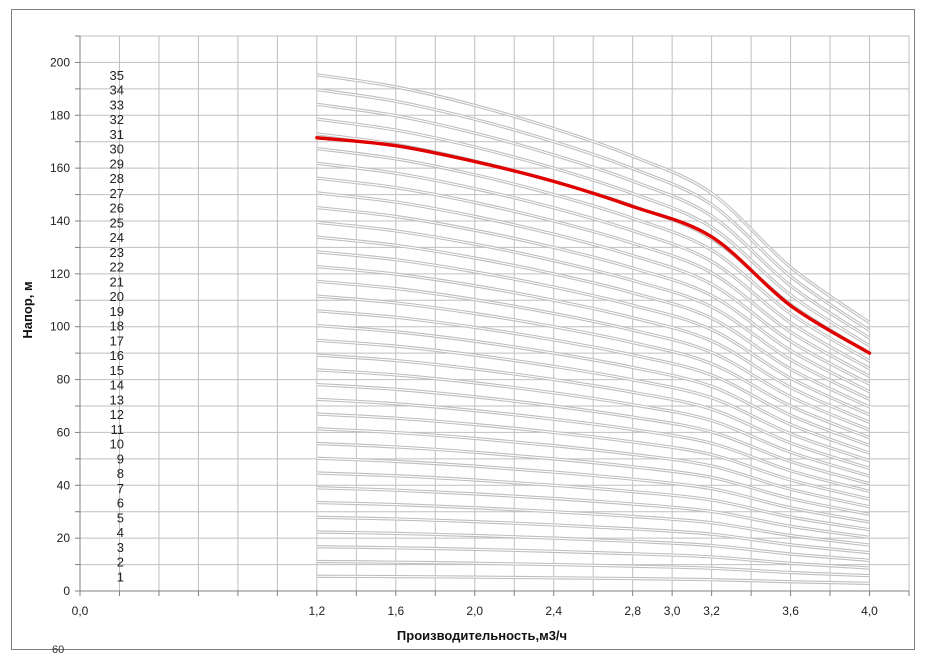 The height and width of the screenshot is (656, 926). What do you see at coordinates (80, 611) in the screenshot?
I see `x-tick-label: 0,0` at bounding box center [80, 611].